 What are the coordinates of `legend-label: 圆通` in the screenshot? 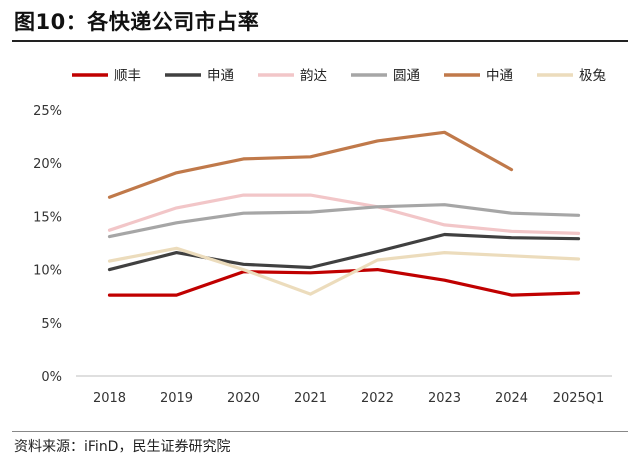 It's located at (406, 76).